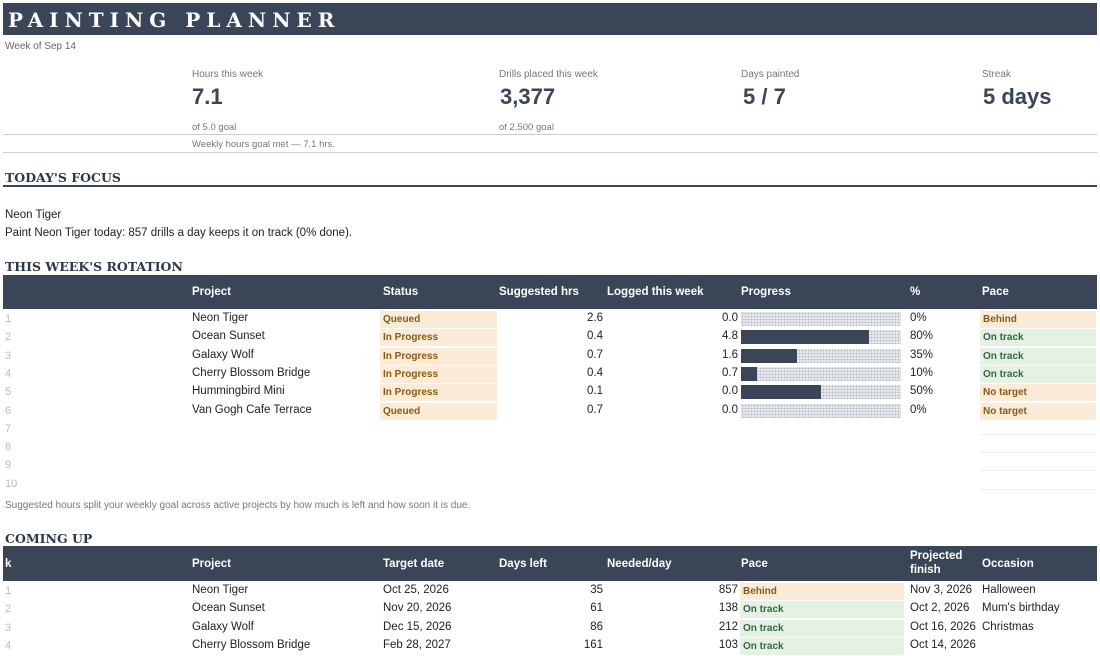 The image size is (1100, 656). Describe the element at coordinates (63, 177) in the screenshot. I see `focus-heading: TODAY'S FOCUS` at that location.